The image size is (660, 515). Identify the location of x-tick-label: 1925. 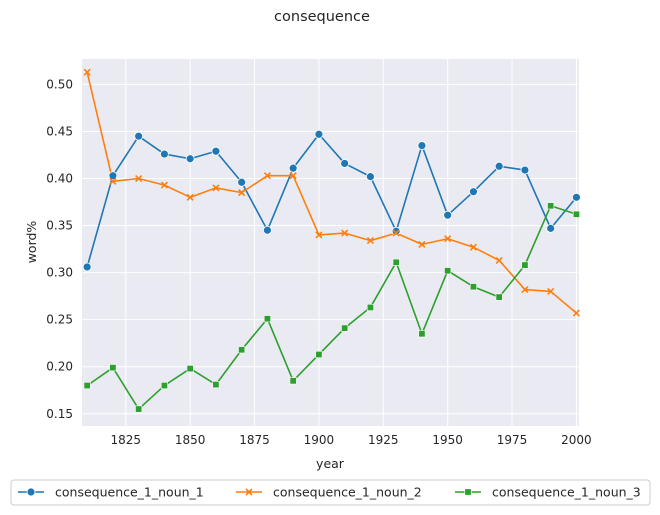
(383, 440).